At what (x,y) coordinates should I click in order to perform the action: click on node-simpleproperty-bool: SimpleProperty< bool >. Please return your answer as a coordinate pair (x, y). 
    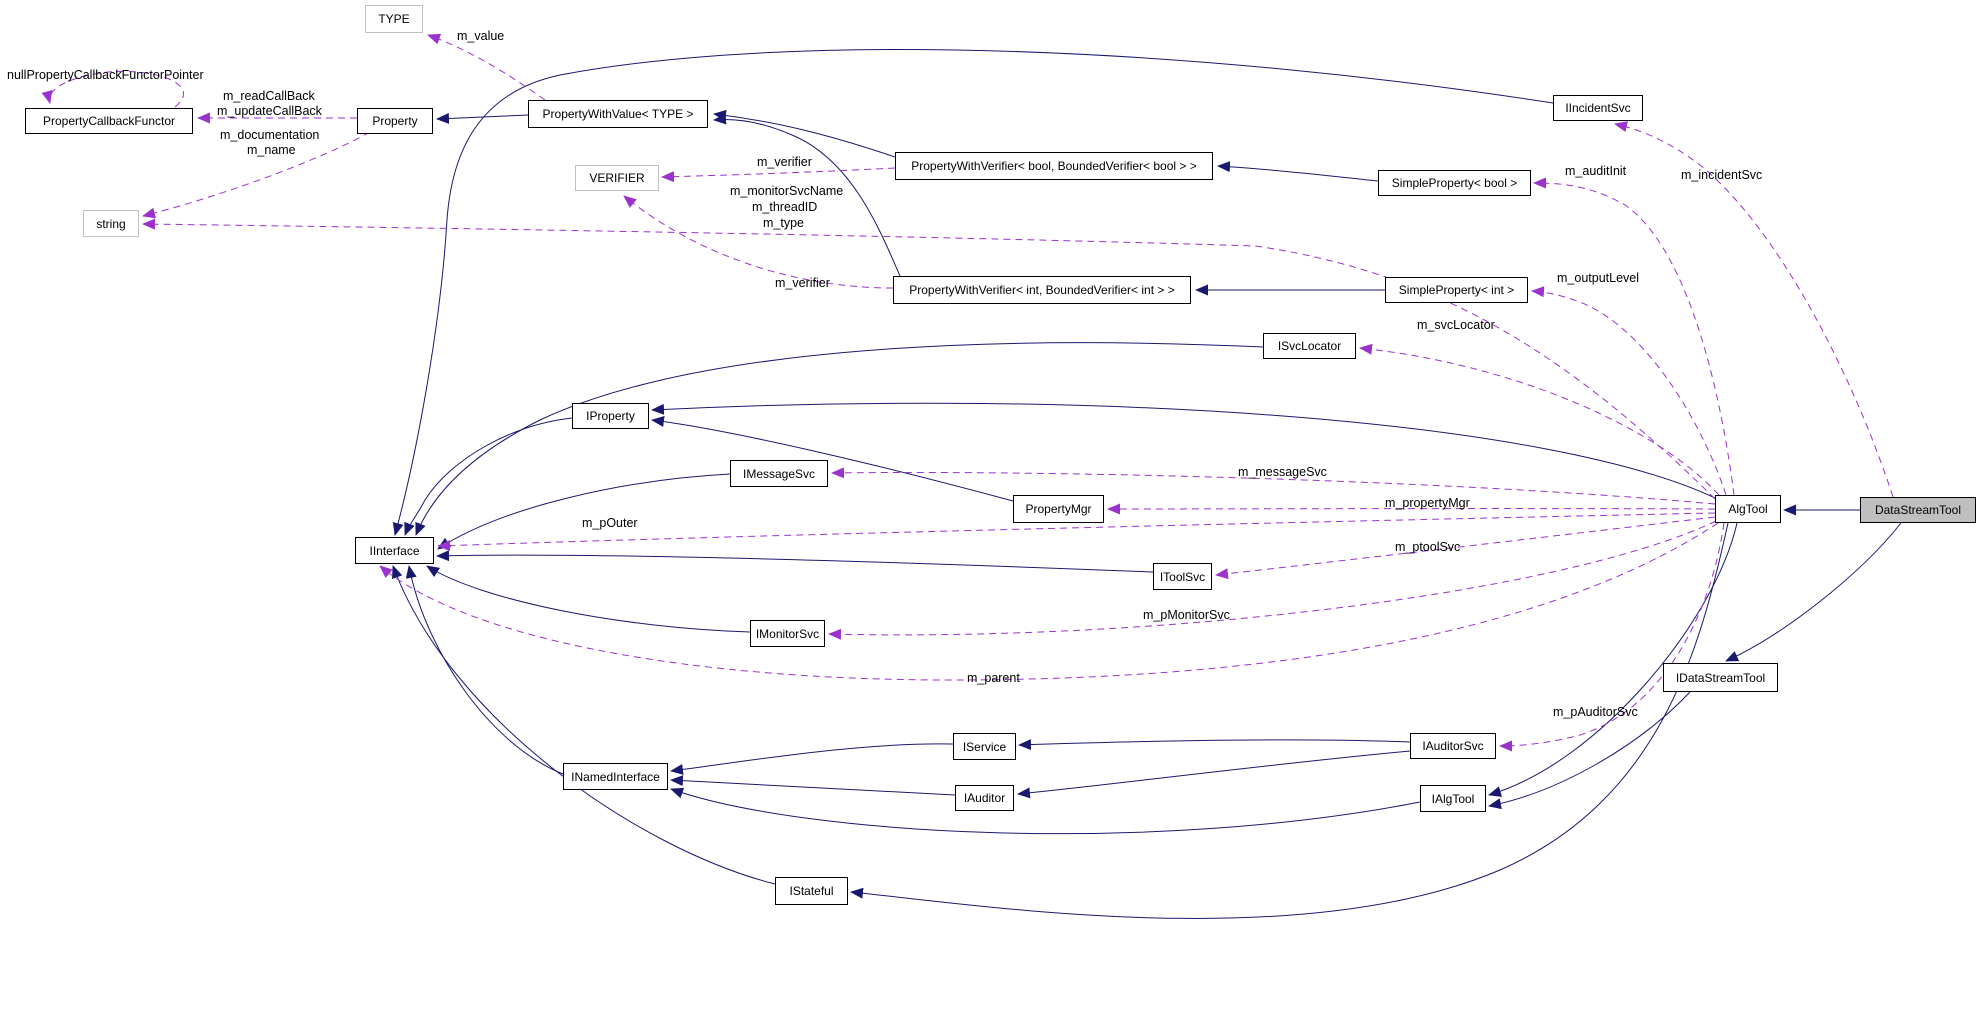
    Looking at the image, I should click on (1454, 183).